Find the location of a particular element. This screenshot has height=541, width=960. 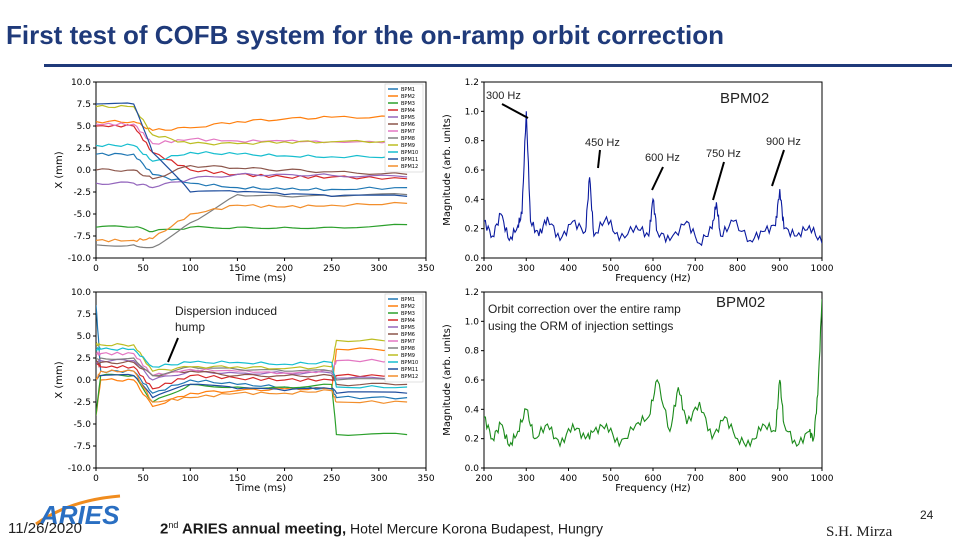

annotation-dispersion-line2: hump is located at coordinates (190, 327).